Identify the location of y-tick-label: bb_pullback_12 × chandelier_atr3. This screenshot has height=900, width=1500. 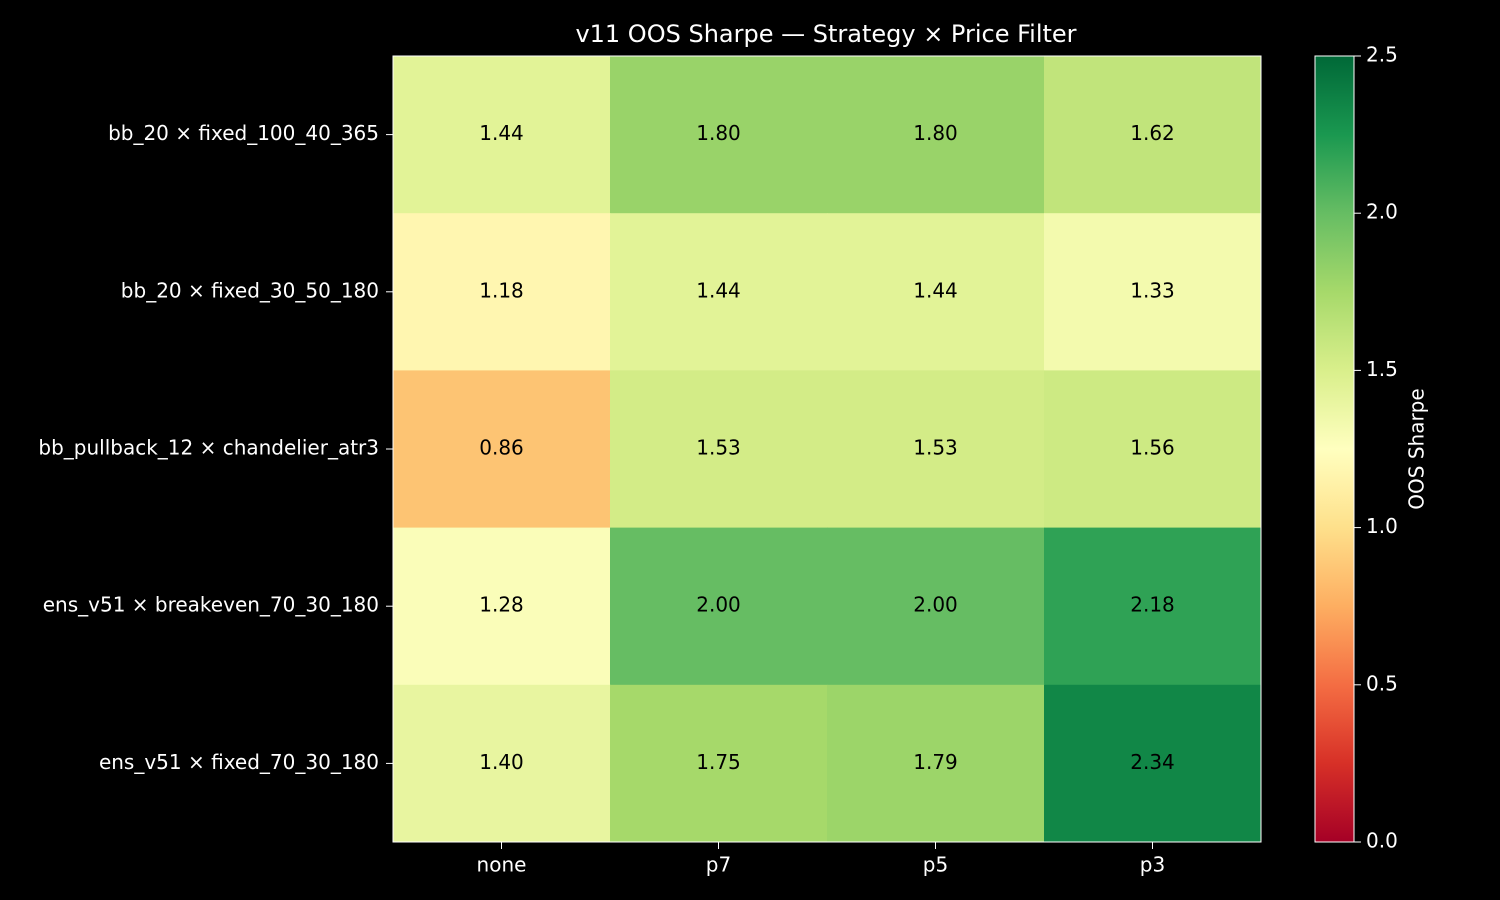
(208, 448).